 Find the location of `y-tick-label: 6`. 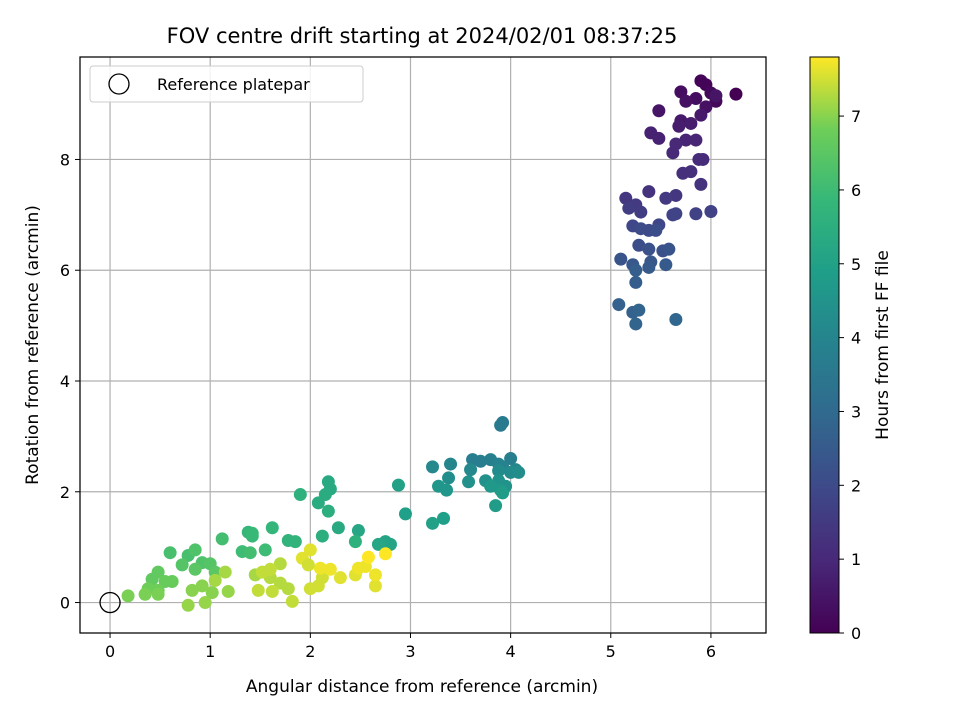

y-tick-label: 6 is located at coordinates (65, 270).